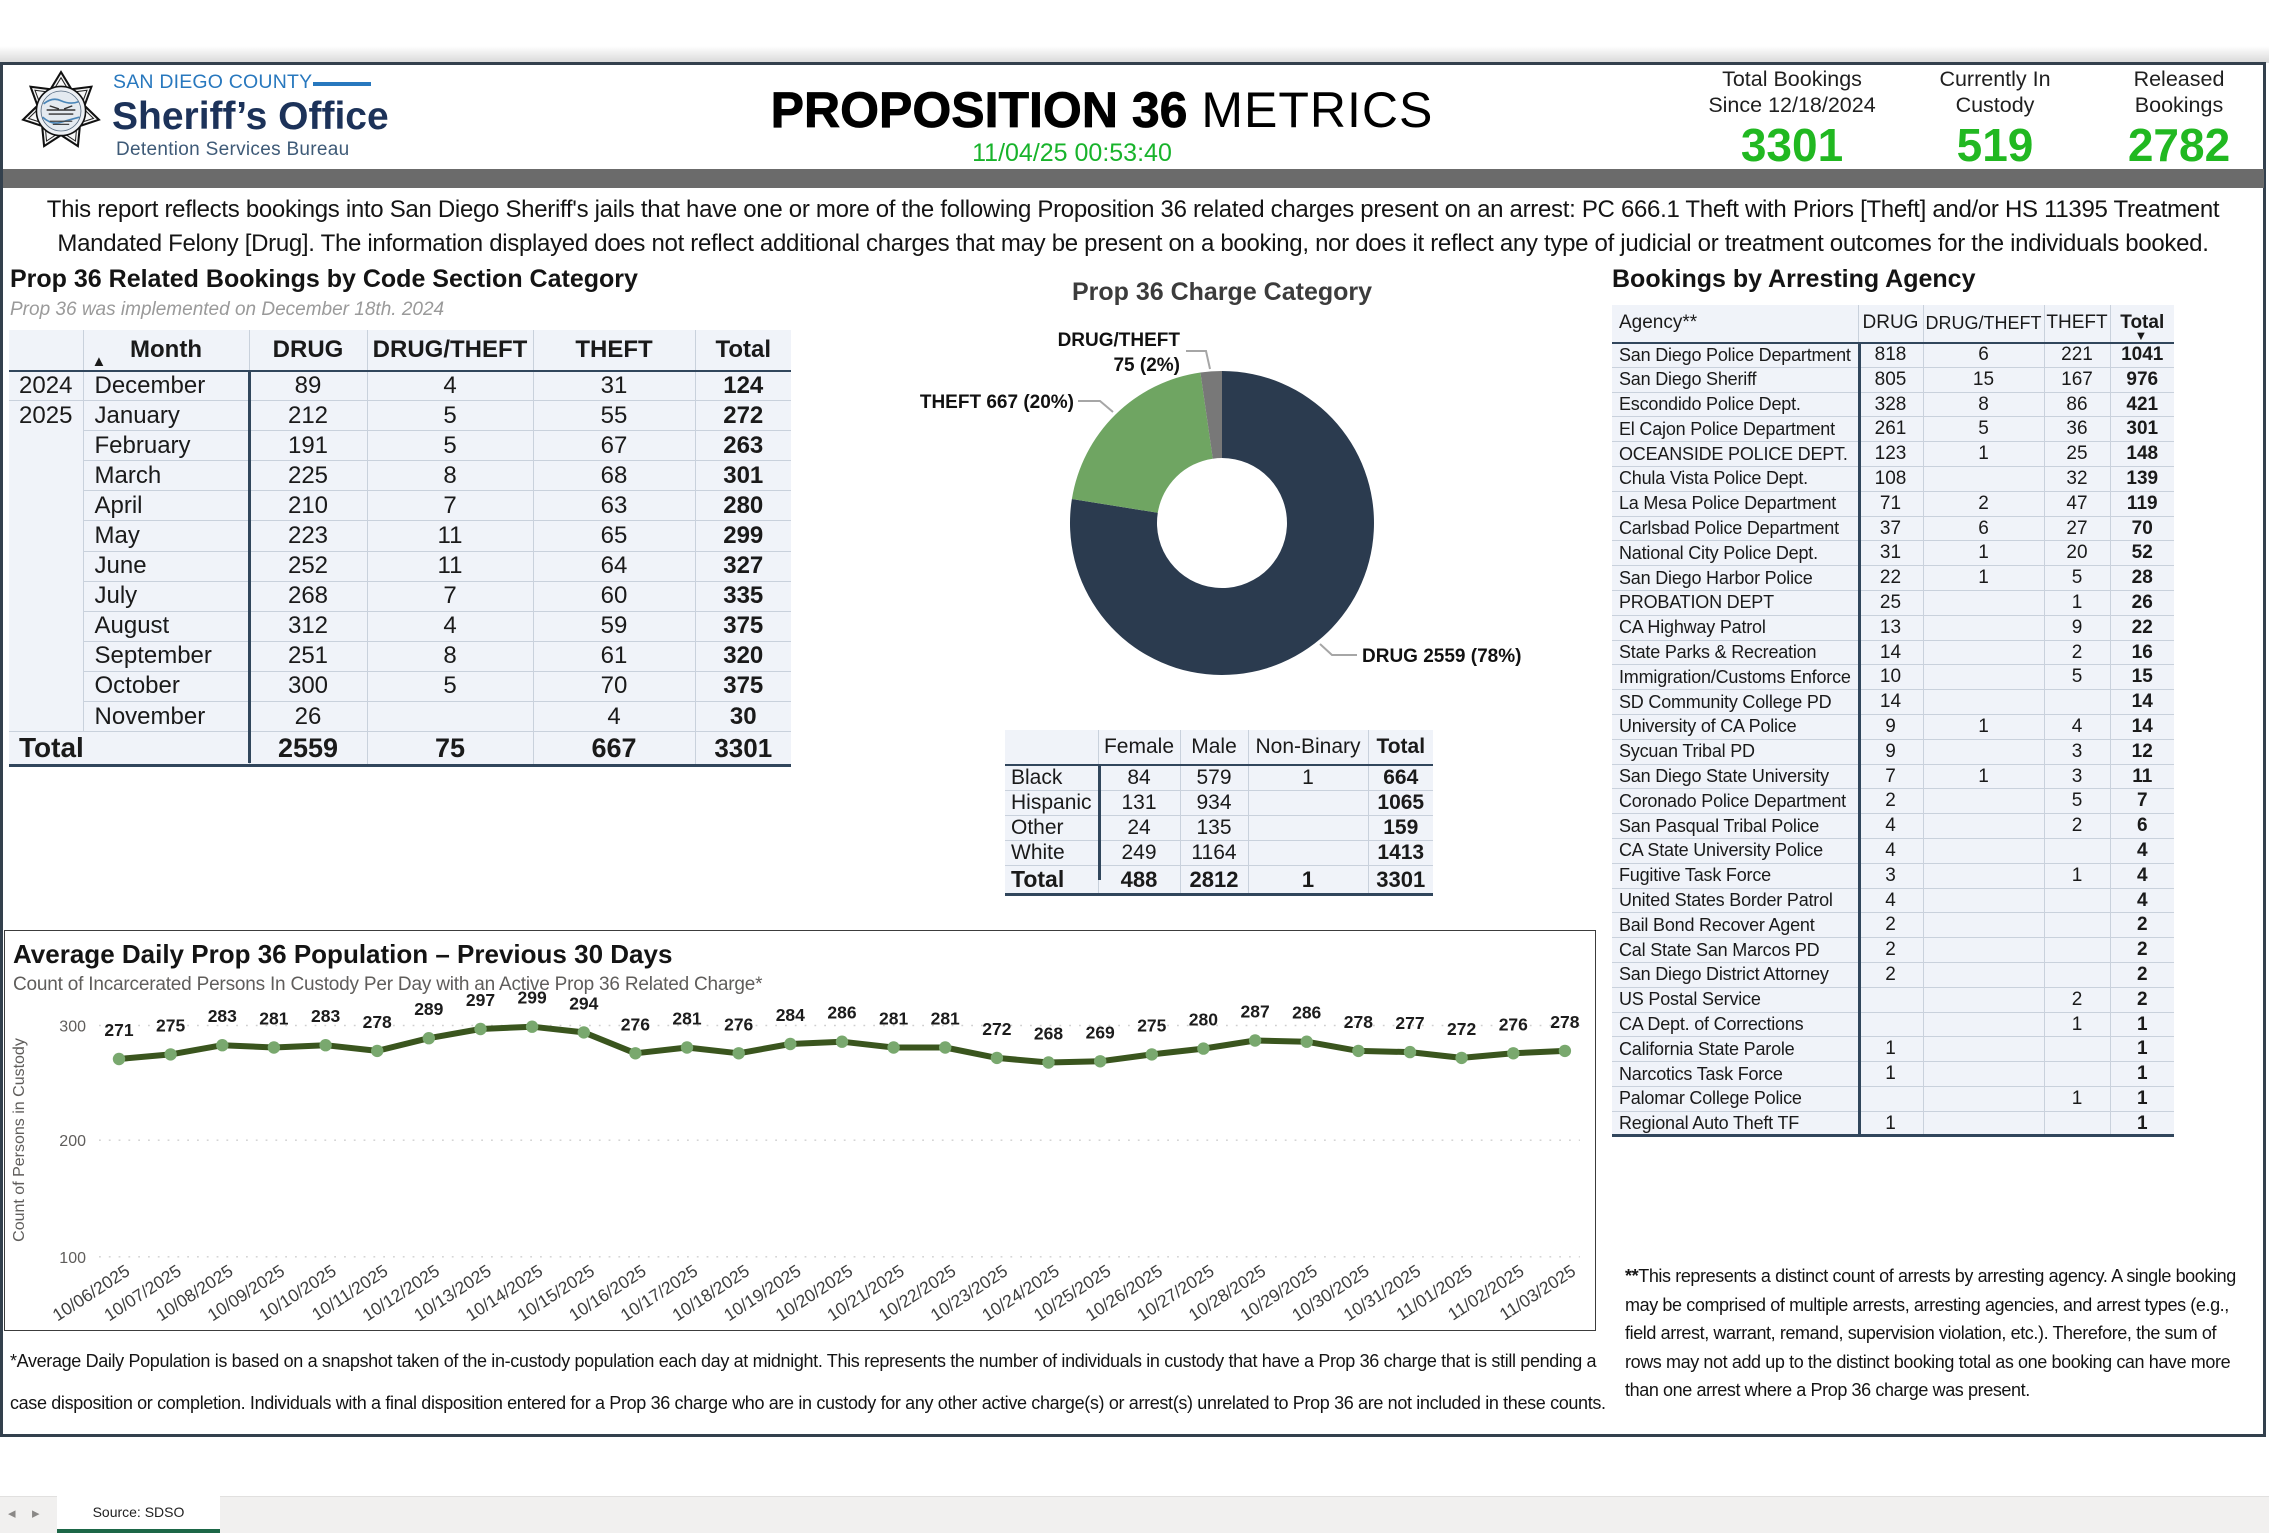  What do you see at coordinates (72, 1258) in the screenshot?
I see `svg-text: 100` at bounding box center [72, 1258].